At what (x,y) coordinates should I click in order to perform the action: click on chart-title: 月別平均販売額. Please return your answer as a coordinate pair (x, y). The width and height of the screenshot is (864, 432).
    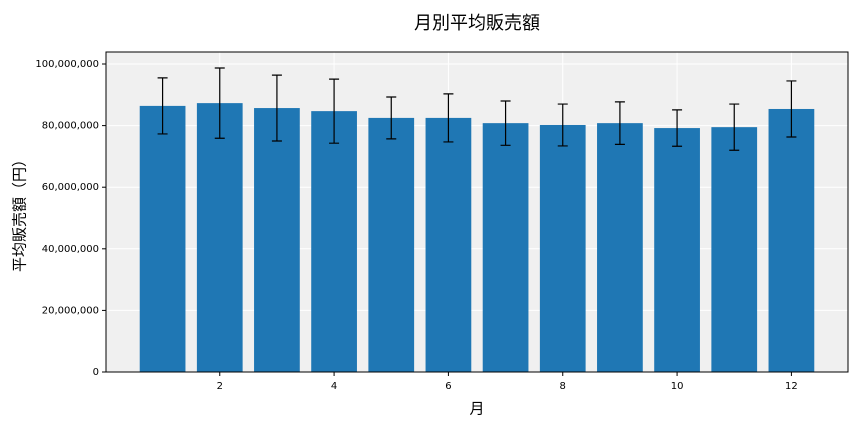
    Looking at the image, I should click on (477, 23).